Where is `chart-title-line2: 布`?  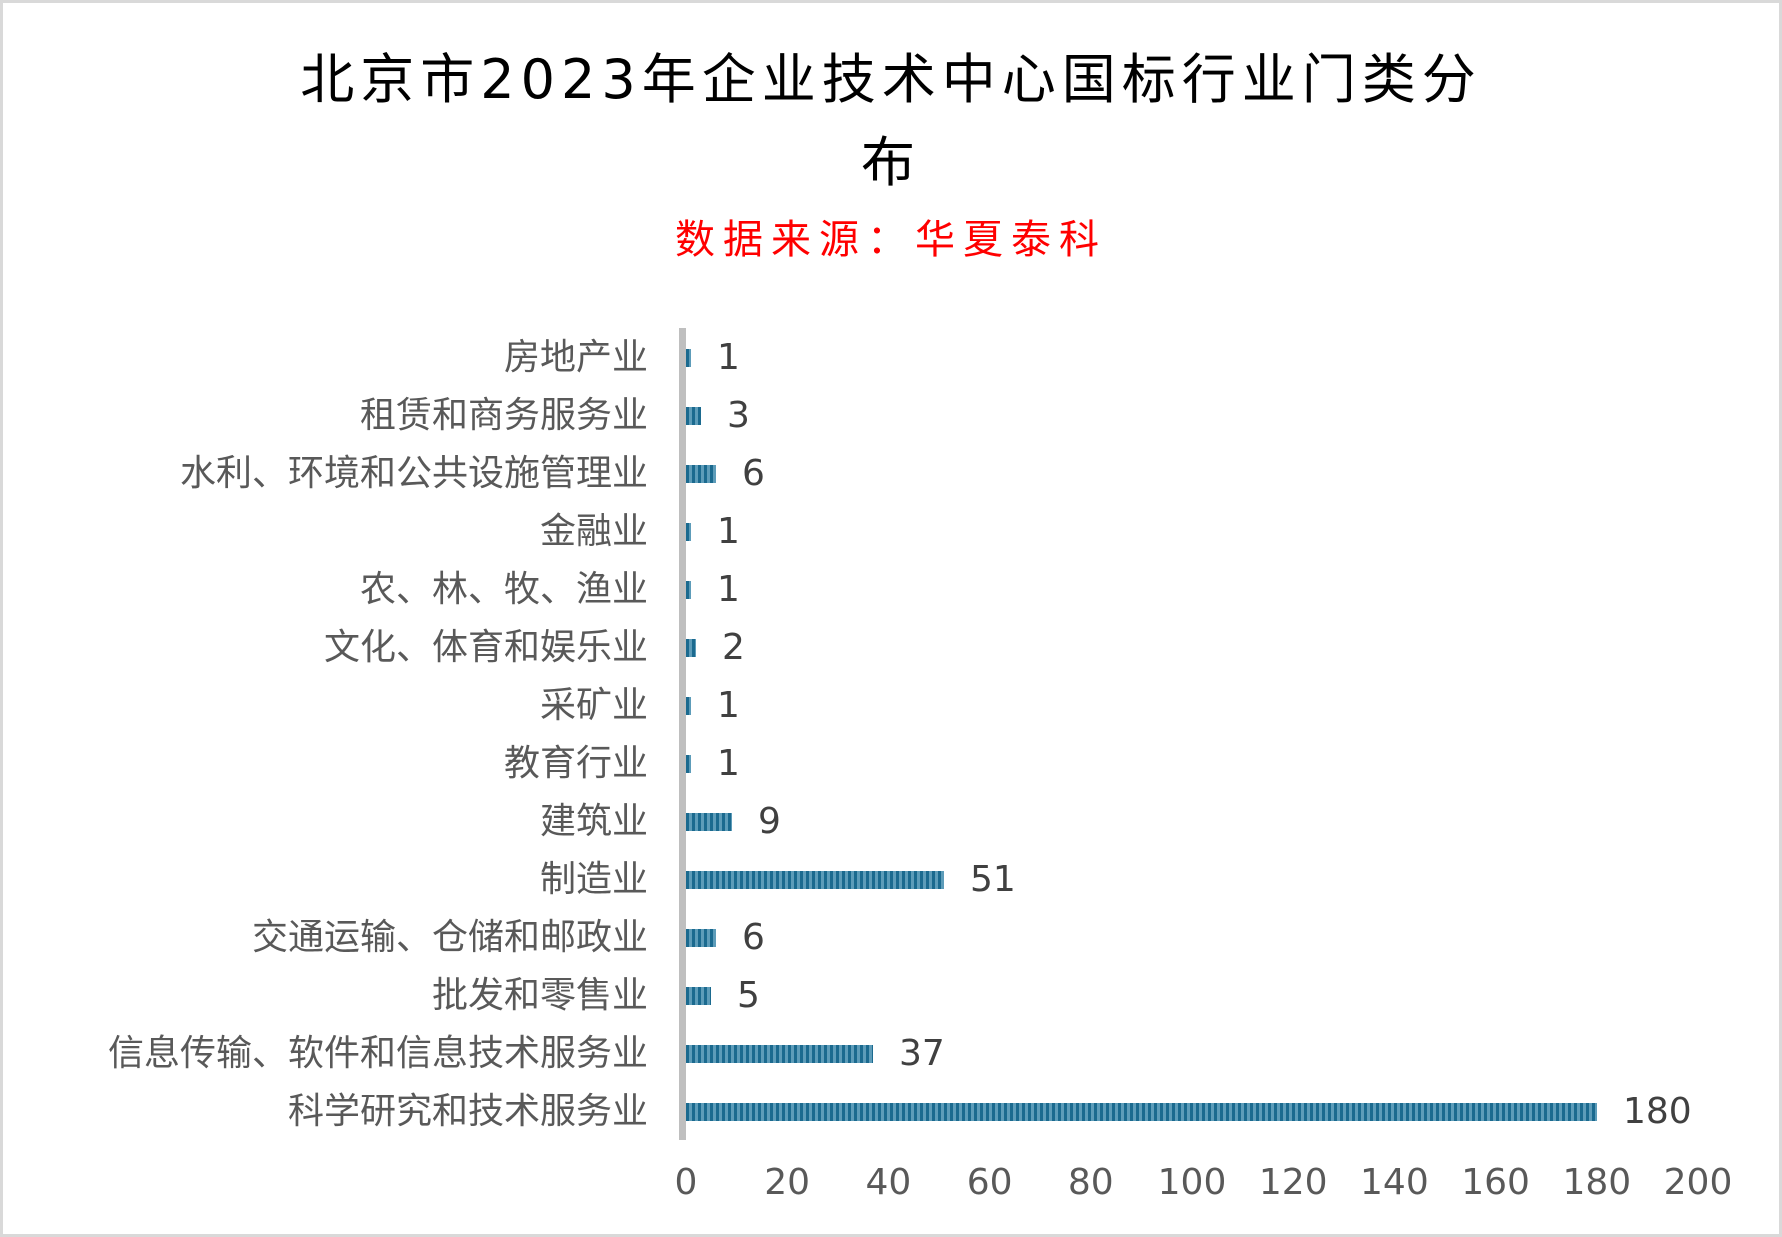
chart-title-line2: 布 is located at coordinates (891, 162).